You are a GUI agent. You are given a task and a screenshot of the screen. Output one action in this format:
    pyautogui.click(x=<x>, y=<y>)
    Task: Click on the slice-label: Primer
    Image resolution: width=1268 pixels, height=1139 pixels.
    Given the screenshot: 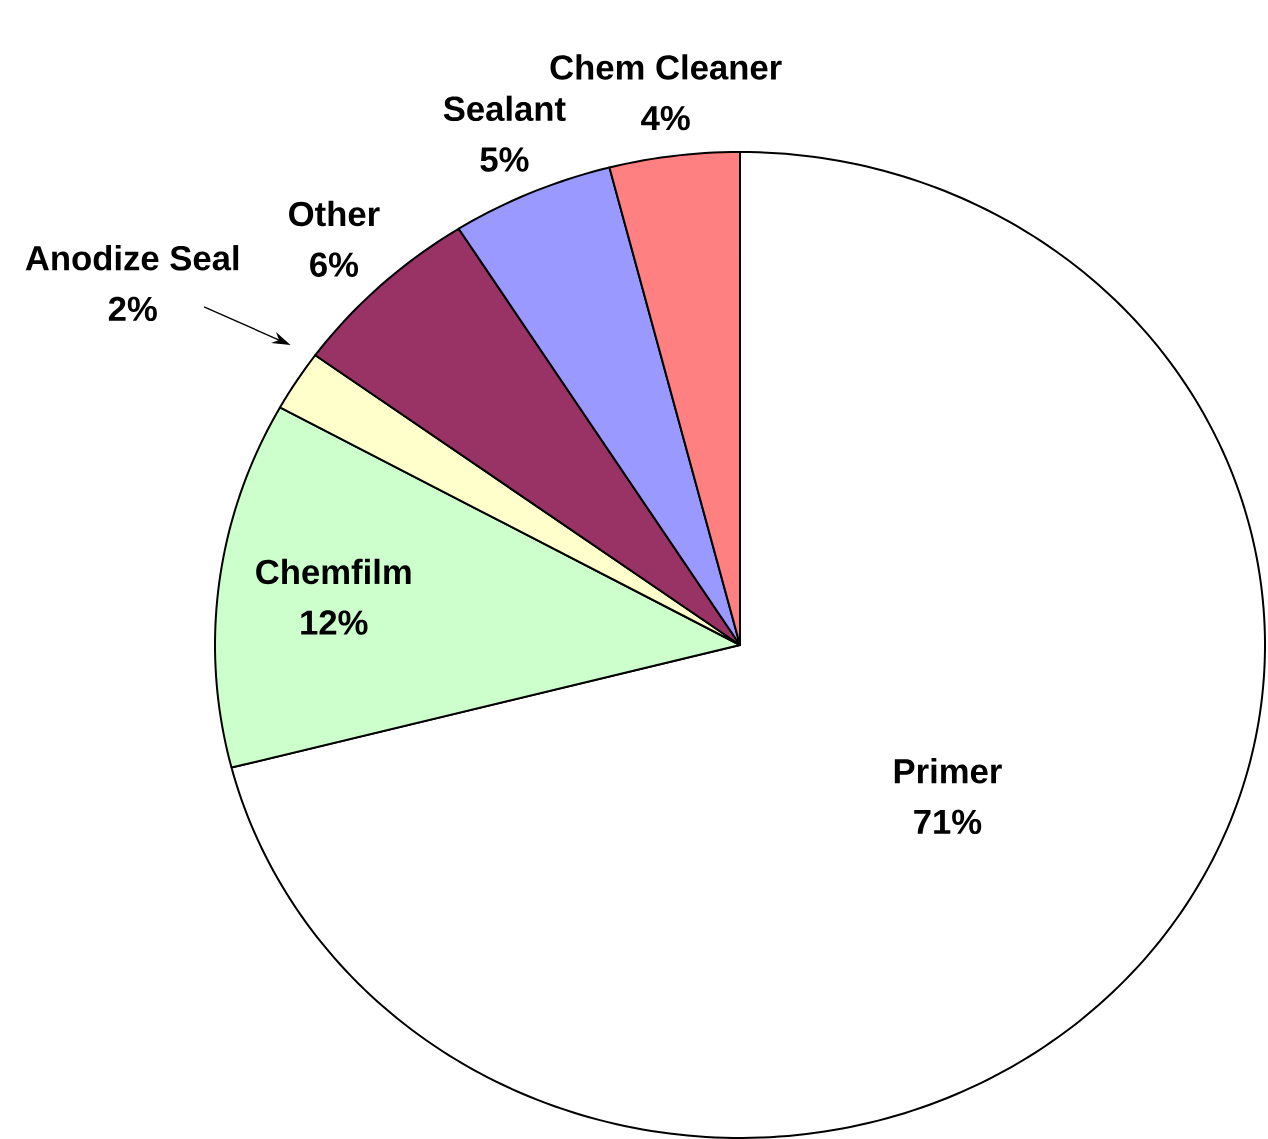 What is the action you would take?
    pyautogui.click(x=948, y=771)
    